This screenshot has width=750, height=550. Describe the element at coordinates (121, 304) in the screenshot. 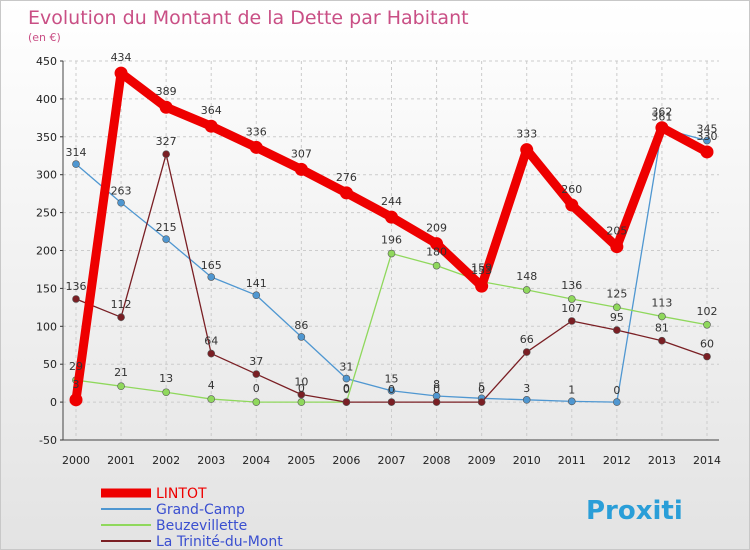

I see `data-label: 112` at that location.